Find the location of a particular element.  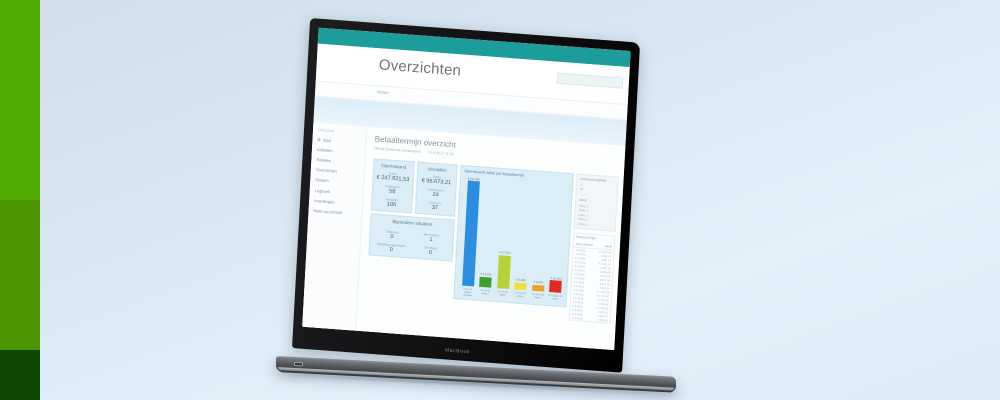

chart-x-tick-label: 91 t/m 120 dagen is located at coordinates (520, 294).